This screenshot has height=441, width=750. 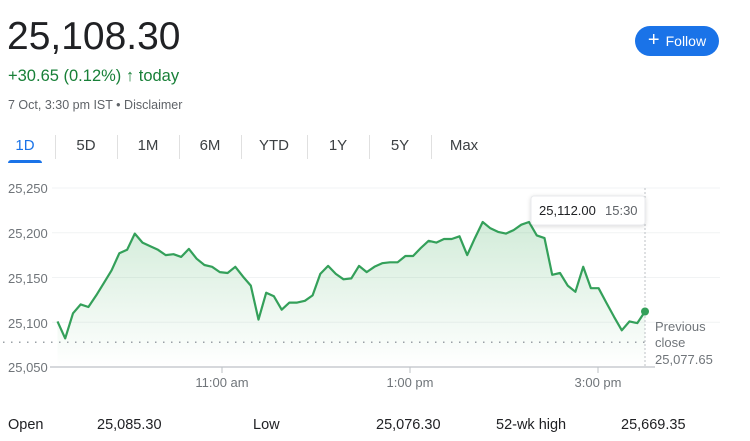 What do you see at coordinates (653, 40) in the screenshot?
I see `plus-icon: +` at bounding box center [653, 40].